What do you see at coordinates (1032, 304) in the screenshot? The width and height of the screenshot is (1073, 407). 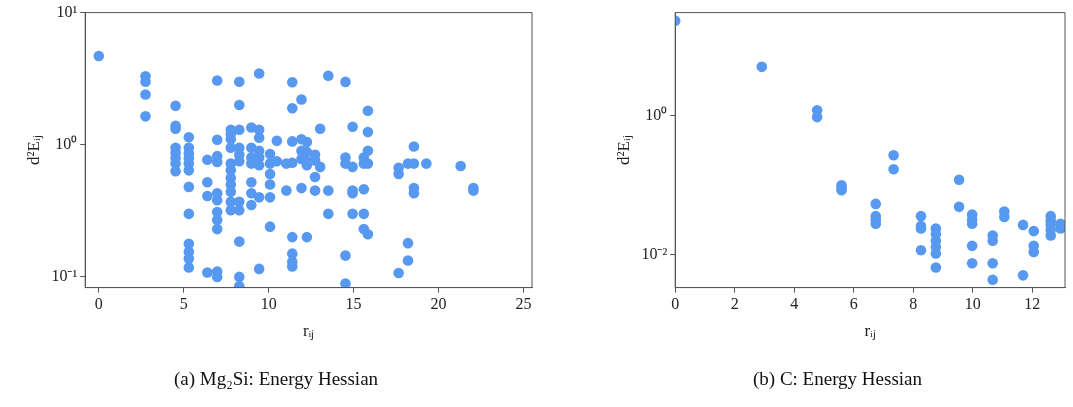 I see `x-tick-label: 12` at bounding box center [1032, 304].